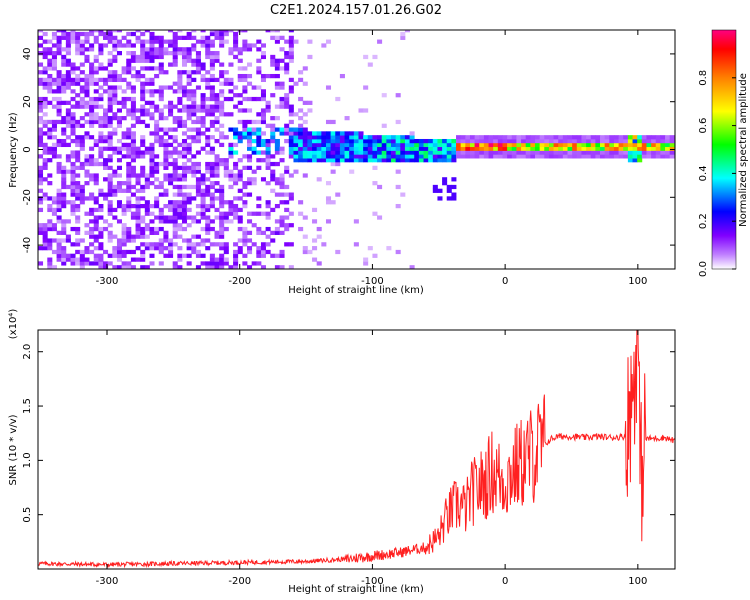 This screenshot has width=750, height=600. What do you see at coordinates (27, 149) in the screenshot?
I see `y-tick-label: 0` at bounding box center [27, 149].